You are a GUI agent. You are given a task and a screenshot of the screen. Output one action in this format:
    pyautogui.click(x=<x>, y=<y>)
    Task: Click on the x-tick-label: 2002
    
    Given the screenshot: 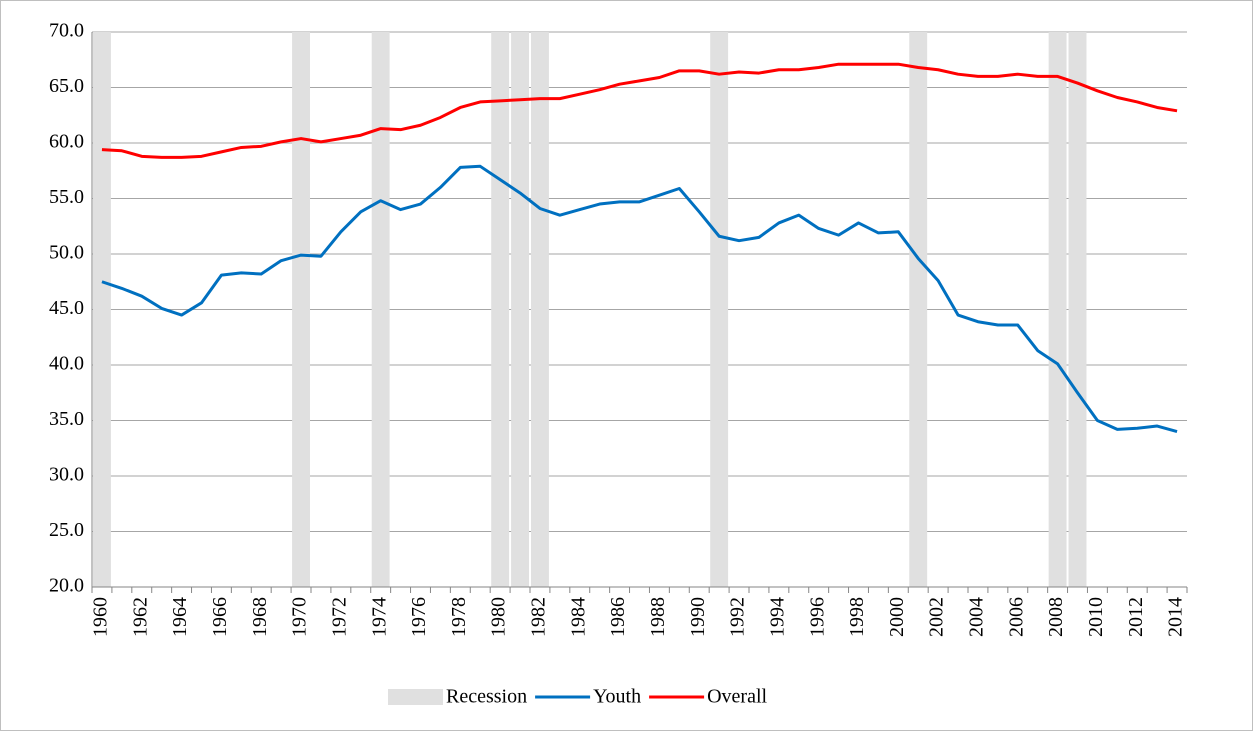 What is the action you would take?
    pyautogui.click(x=937, y=617)
    